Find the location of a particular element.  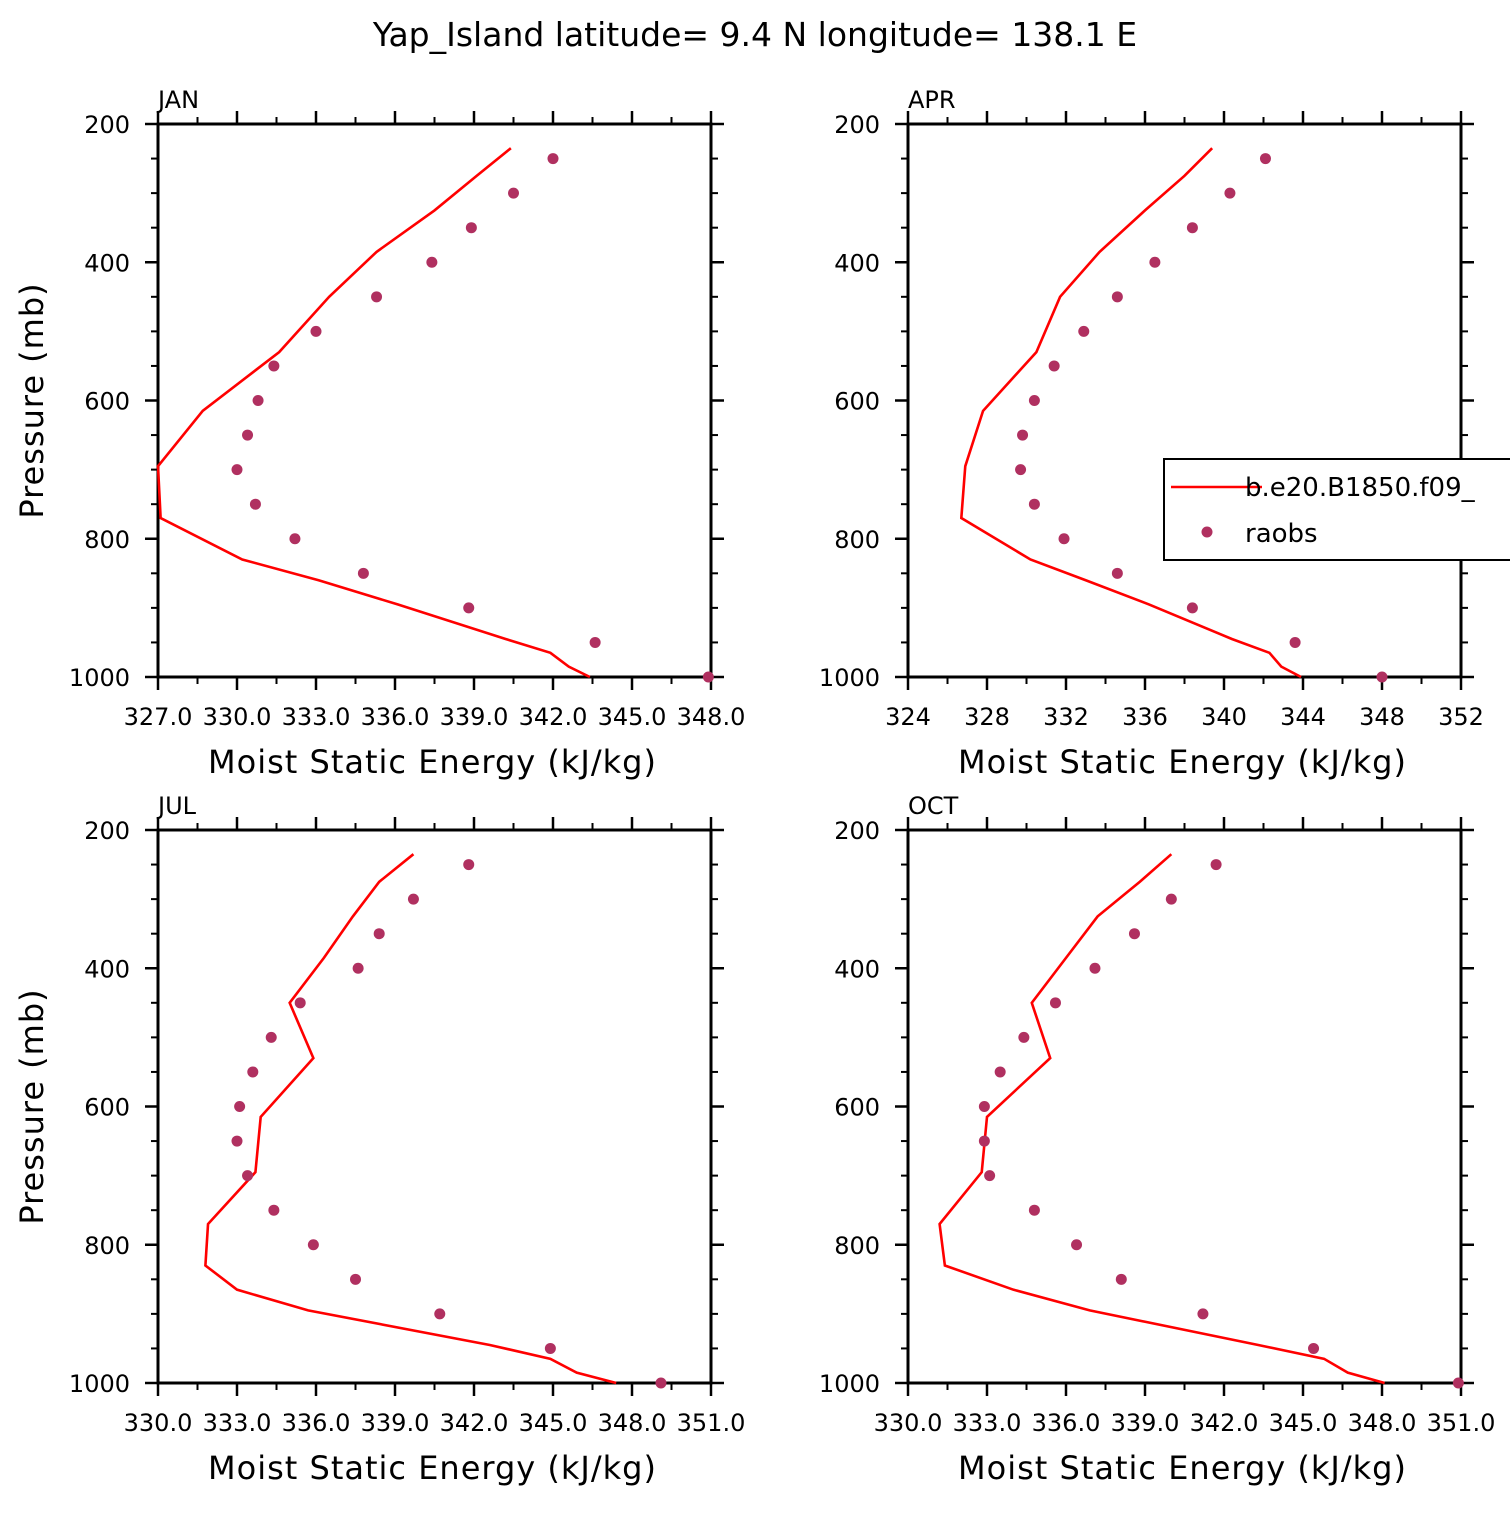

jul-y-axis-label: Pressure (mb) is located at coordinates (32, 1106).